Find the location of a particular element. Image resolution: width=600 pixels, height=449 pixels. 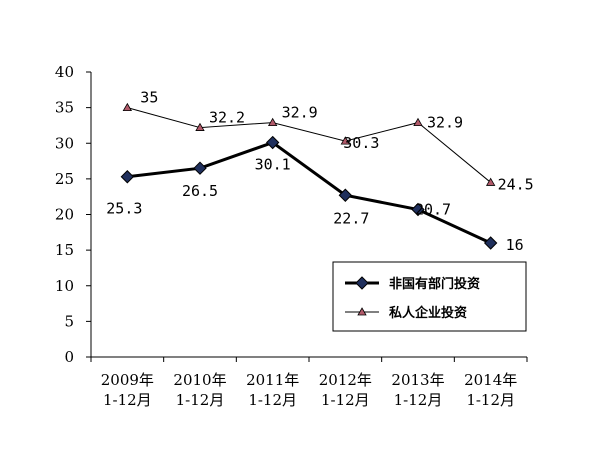

y-tick-label: 0 is located at coordinates (69, 357).